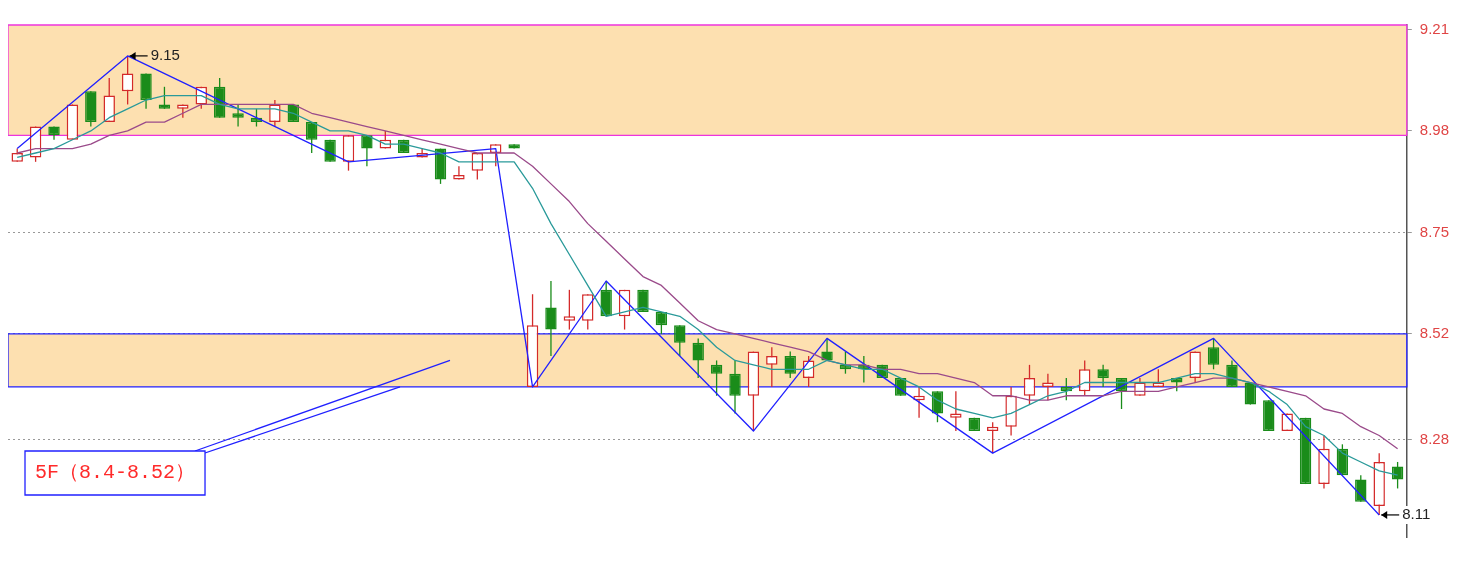  Describe the element at coordinates (1434, 28) in the screenshot. I see `y-tick-label: 9.21` at that location.